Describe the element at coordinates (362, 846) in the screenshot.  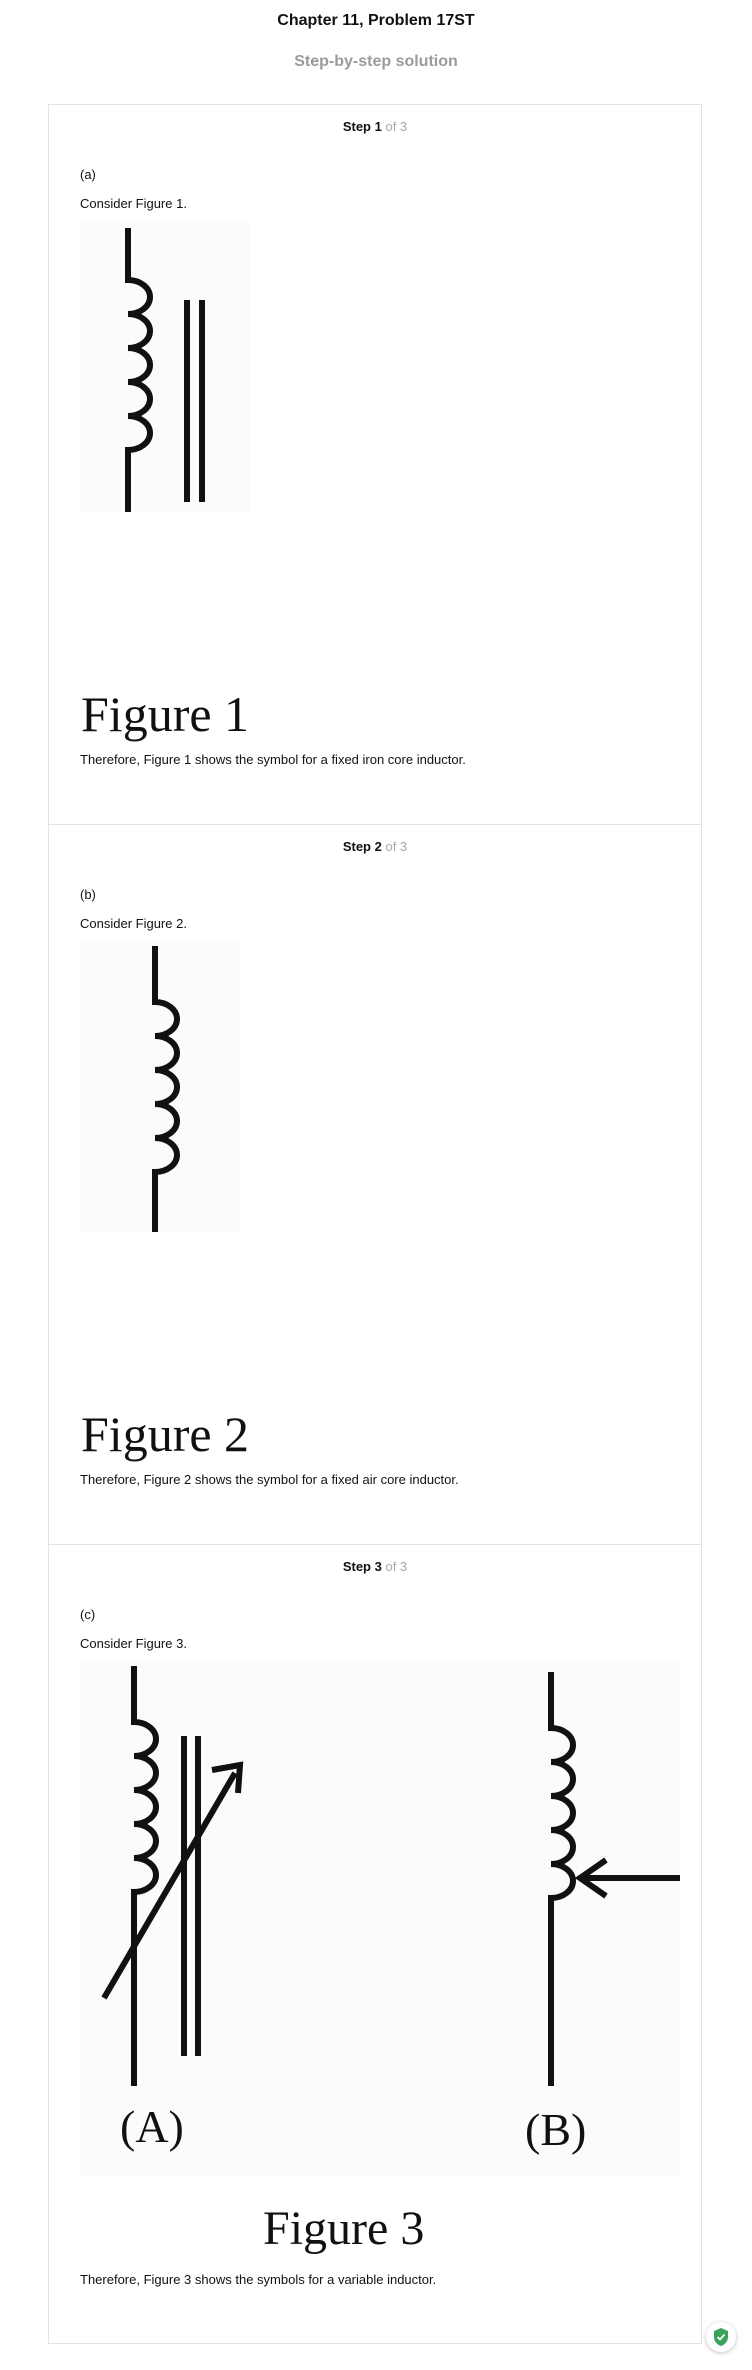
I see `step-number: Step 2` at that location.